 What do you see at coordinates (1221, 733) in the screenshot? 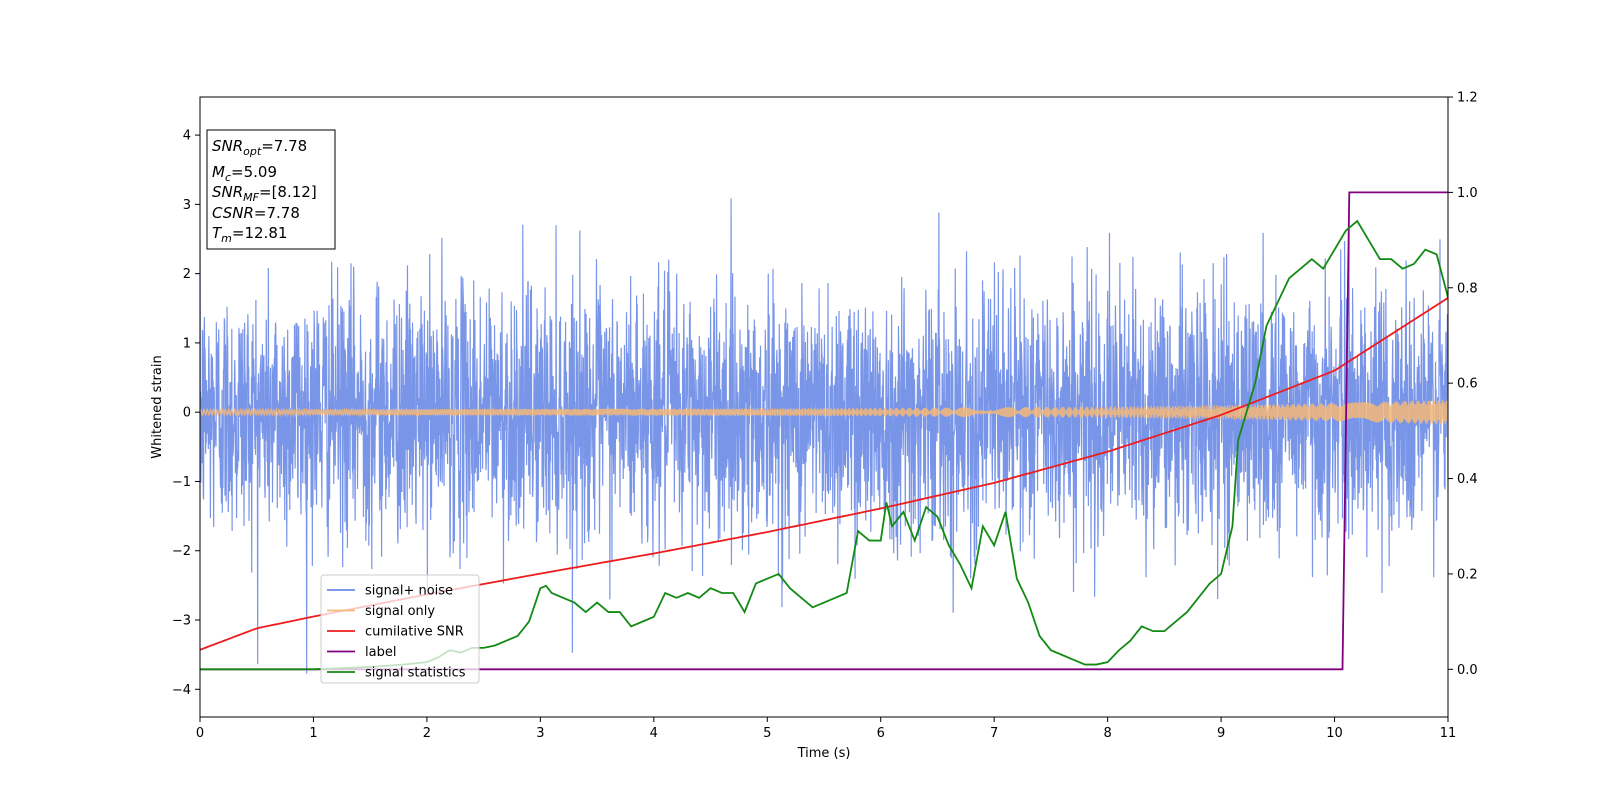
I see `x-tick-label: 9` at bounding box center [1221, 733].